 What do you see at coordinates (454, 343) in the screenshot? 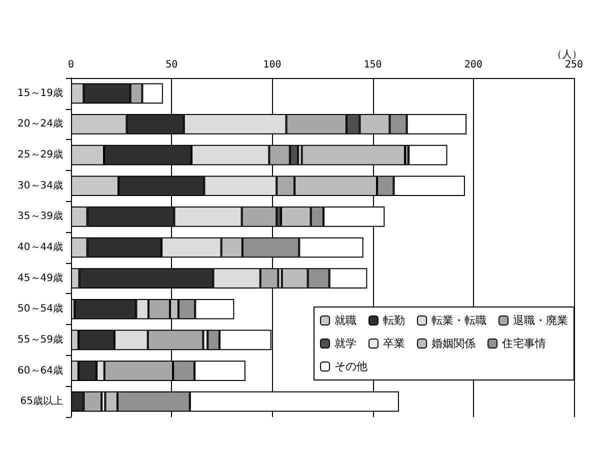
I see `legend-label: 婚姻関係` at bounding box center [454, 343].